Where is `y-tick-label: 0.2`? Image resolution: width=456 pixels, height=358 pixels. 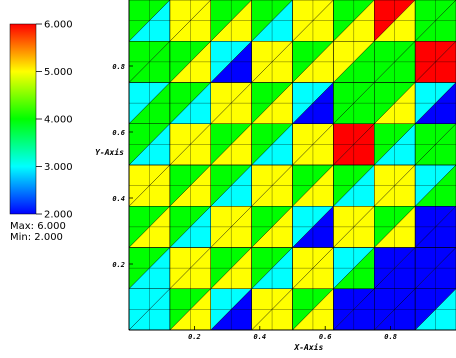 y-tick-label: 0.2 is located at coordinates (118, 265).